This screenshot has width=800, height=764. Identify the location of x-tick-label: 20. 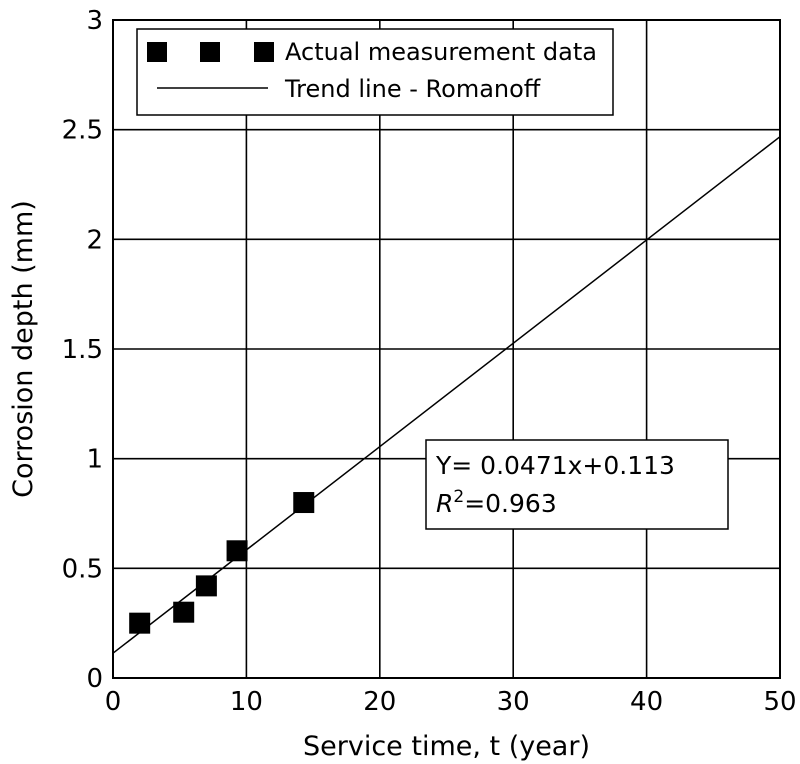
(379, 702).